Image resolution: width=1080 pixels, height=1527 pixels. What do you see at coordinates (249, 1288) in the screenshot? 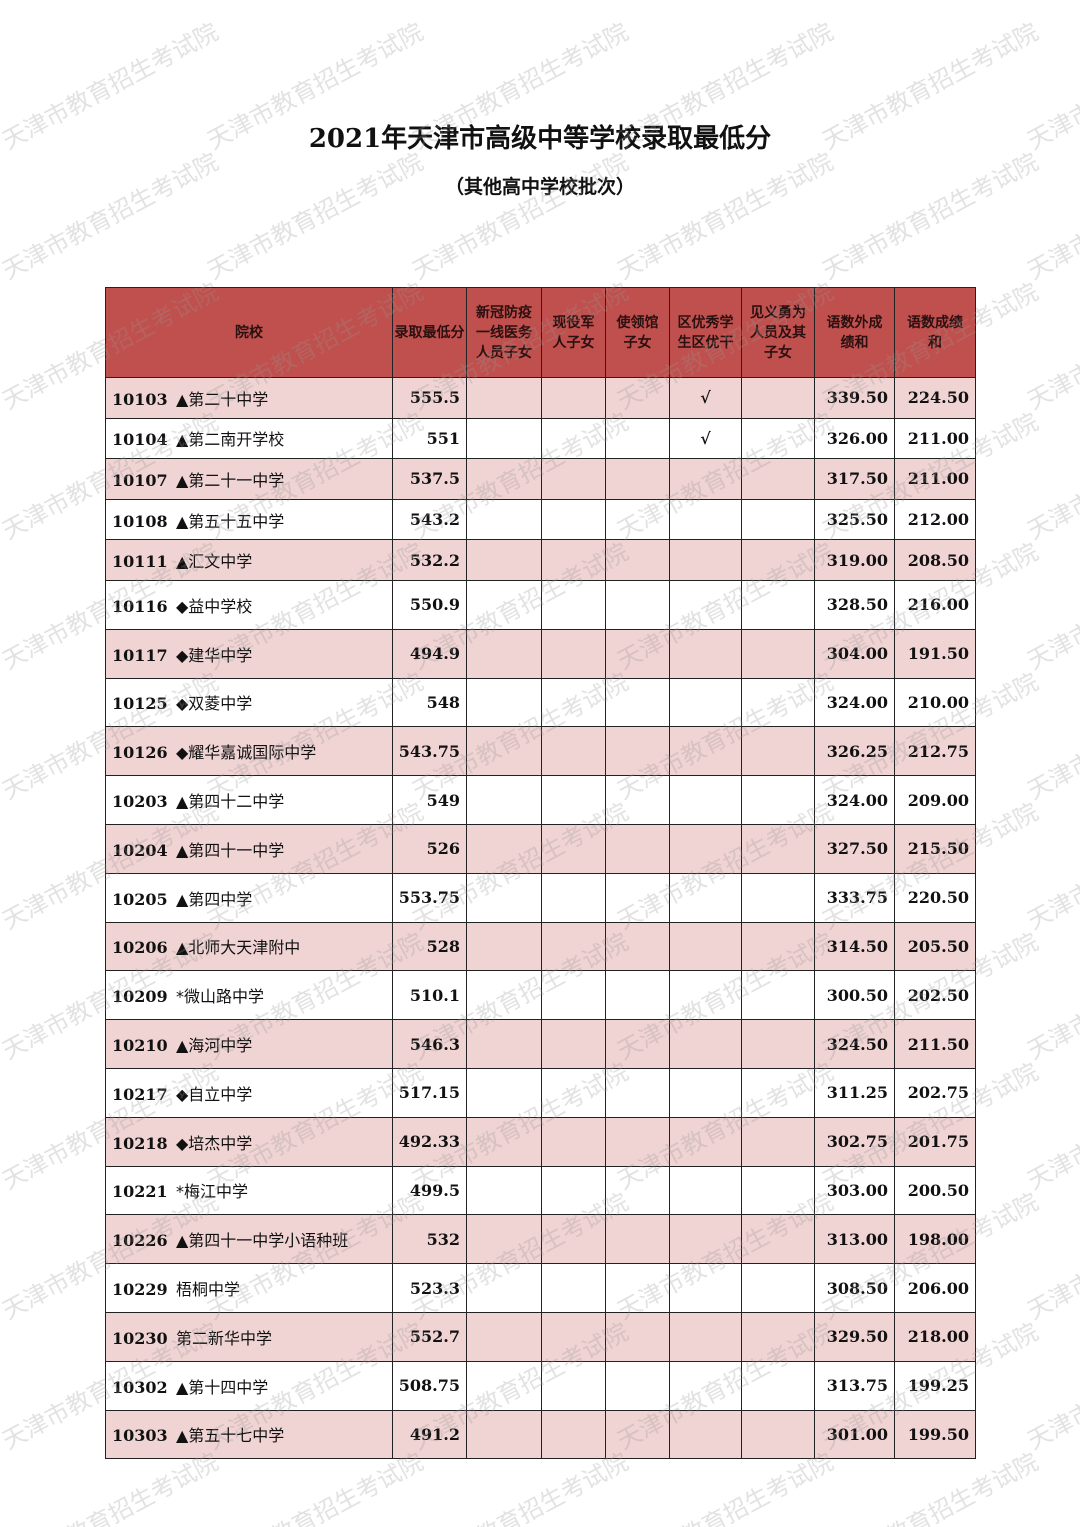
I see `school-cell: 10229 梧桐中学` at bounding box center [249, 1288].